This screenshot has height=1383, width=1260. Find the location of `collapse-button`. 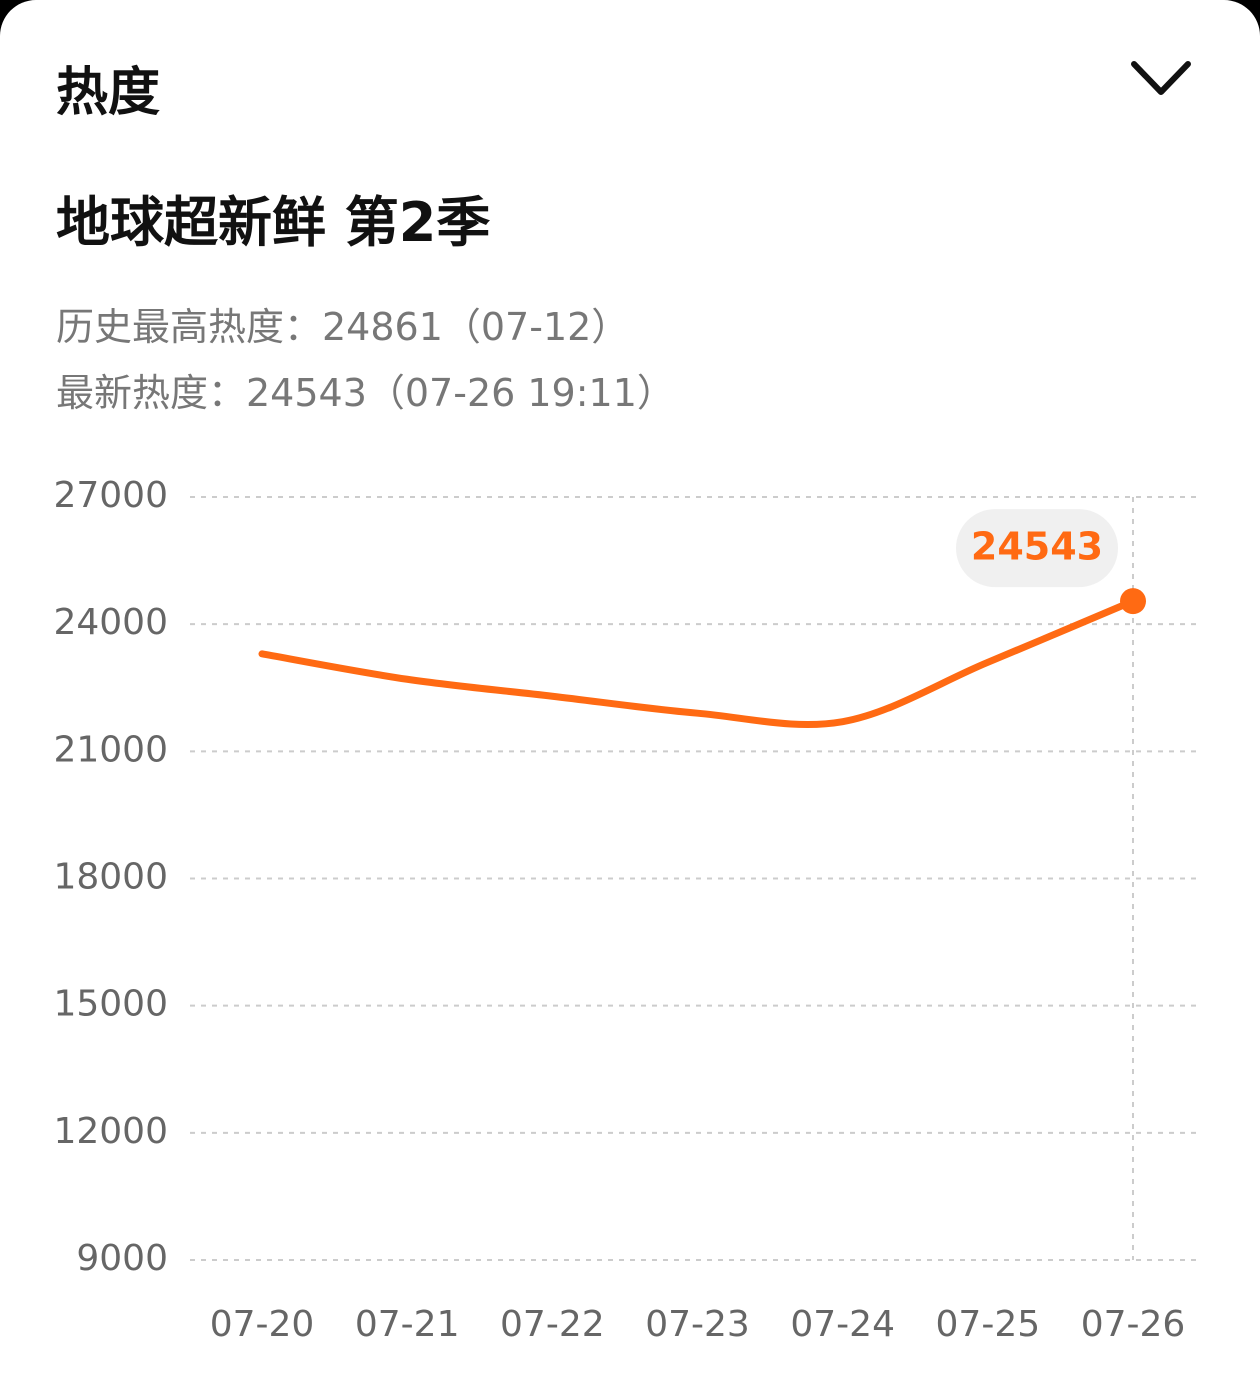

collapse-button is located at coordinates (1161, 78).